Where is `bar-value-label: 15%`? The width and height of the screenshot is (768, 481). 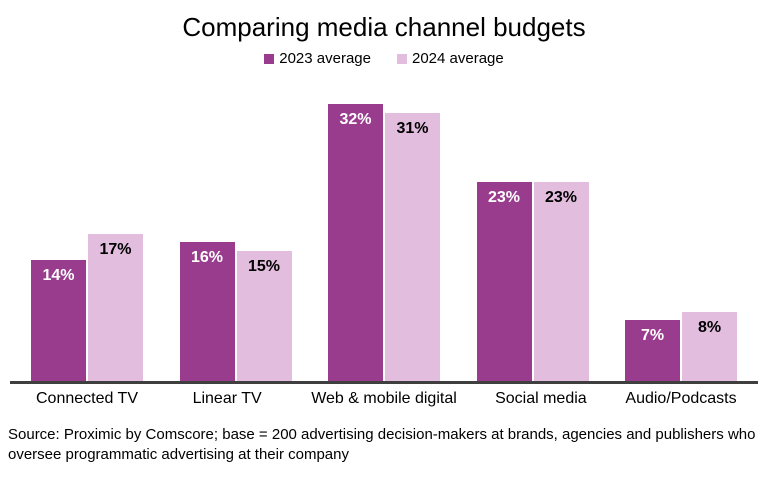 bar-value-label: 15% is located at coordinates (264, 266).